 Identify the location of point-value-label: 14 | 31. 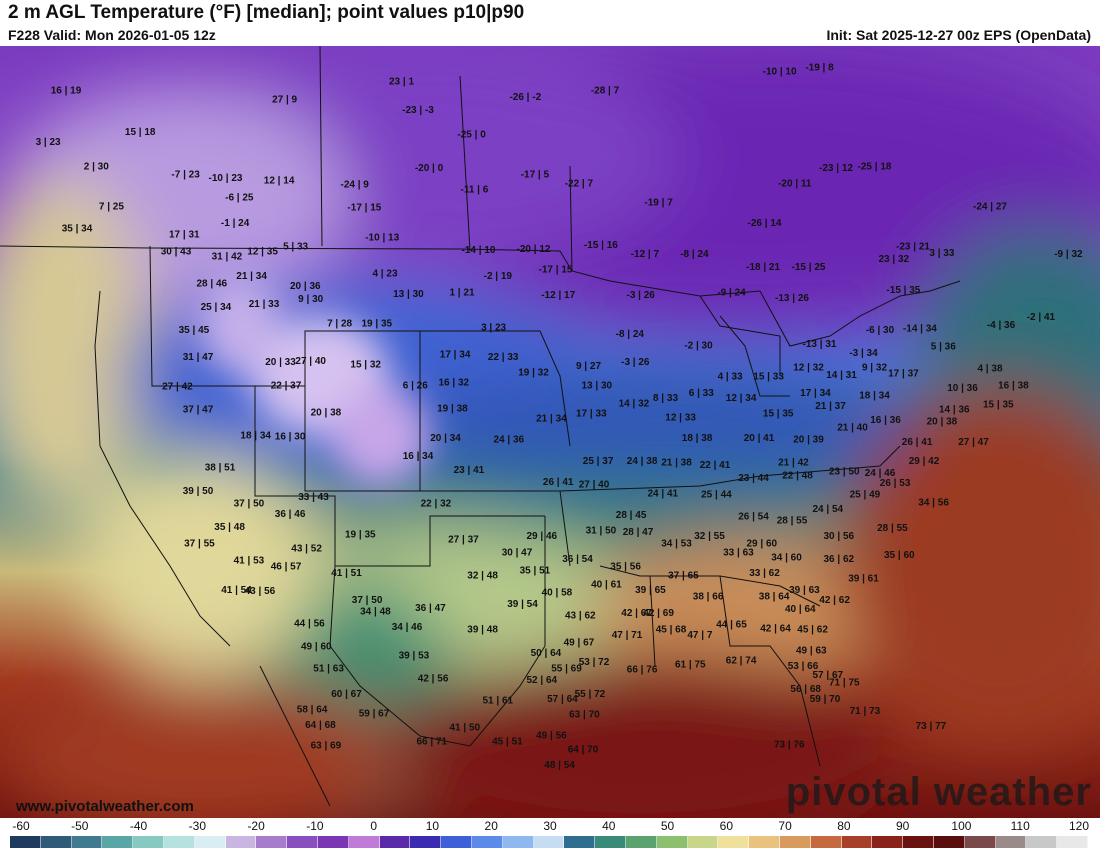
(841, 375).